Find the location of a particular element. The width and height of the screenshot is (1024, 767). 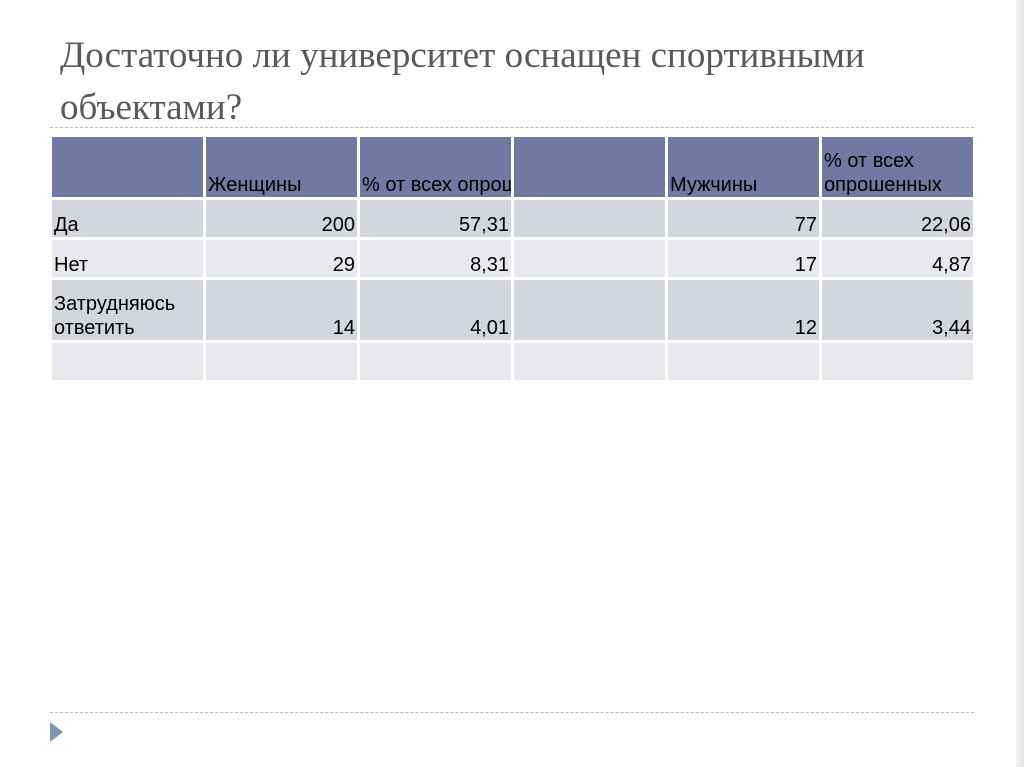

table-row: Нет 29 8,31 17 4,87 is located at coordinates (512, 258).